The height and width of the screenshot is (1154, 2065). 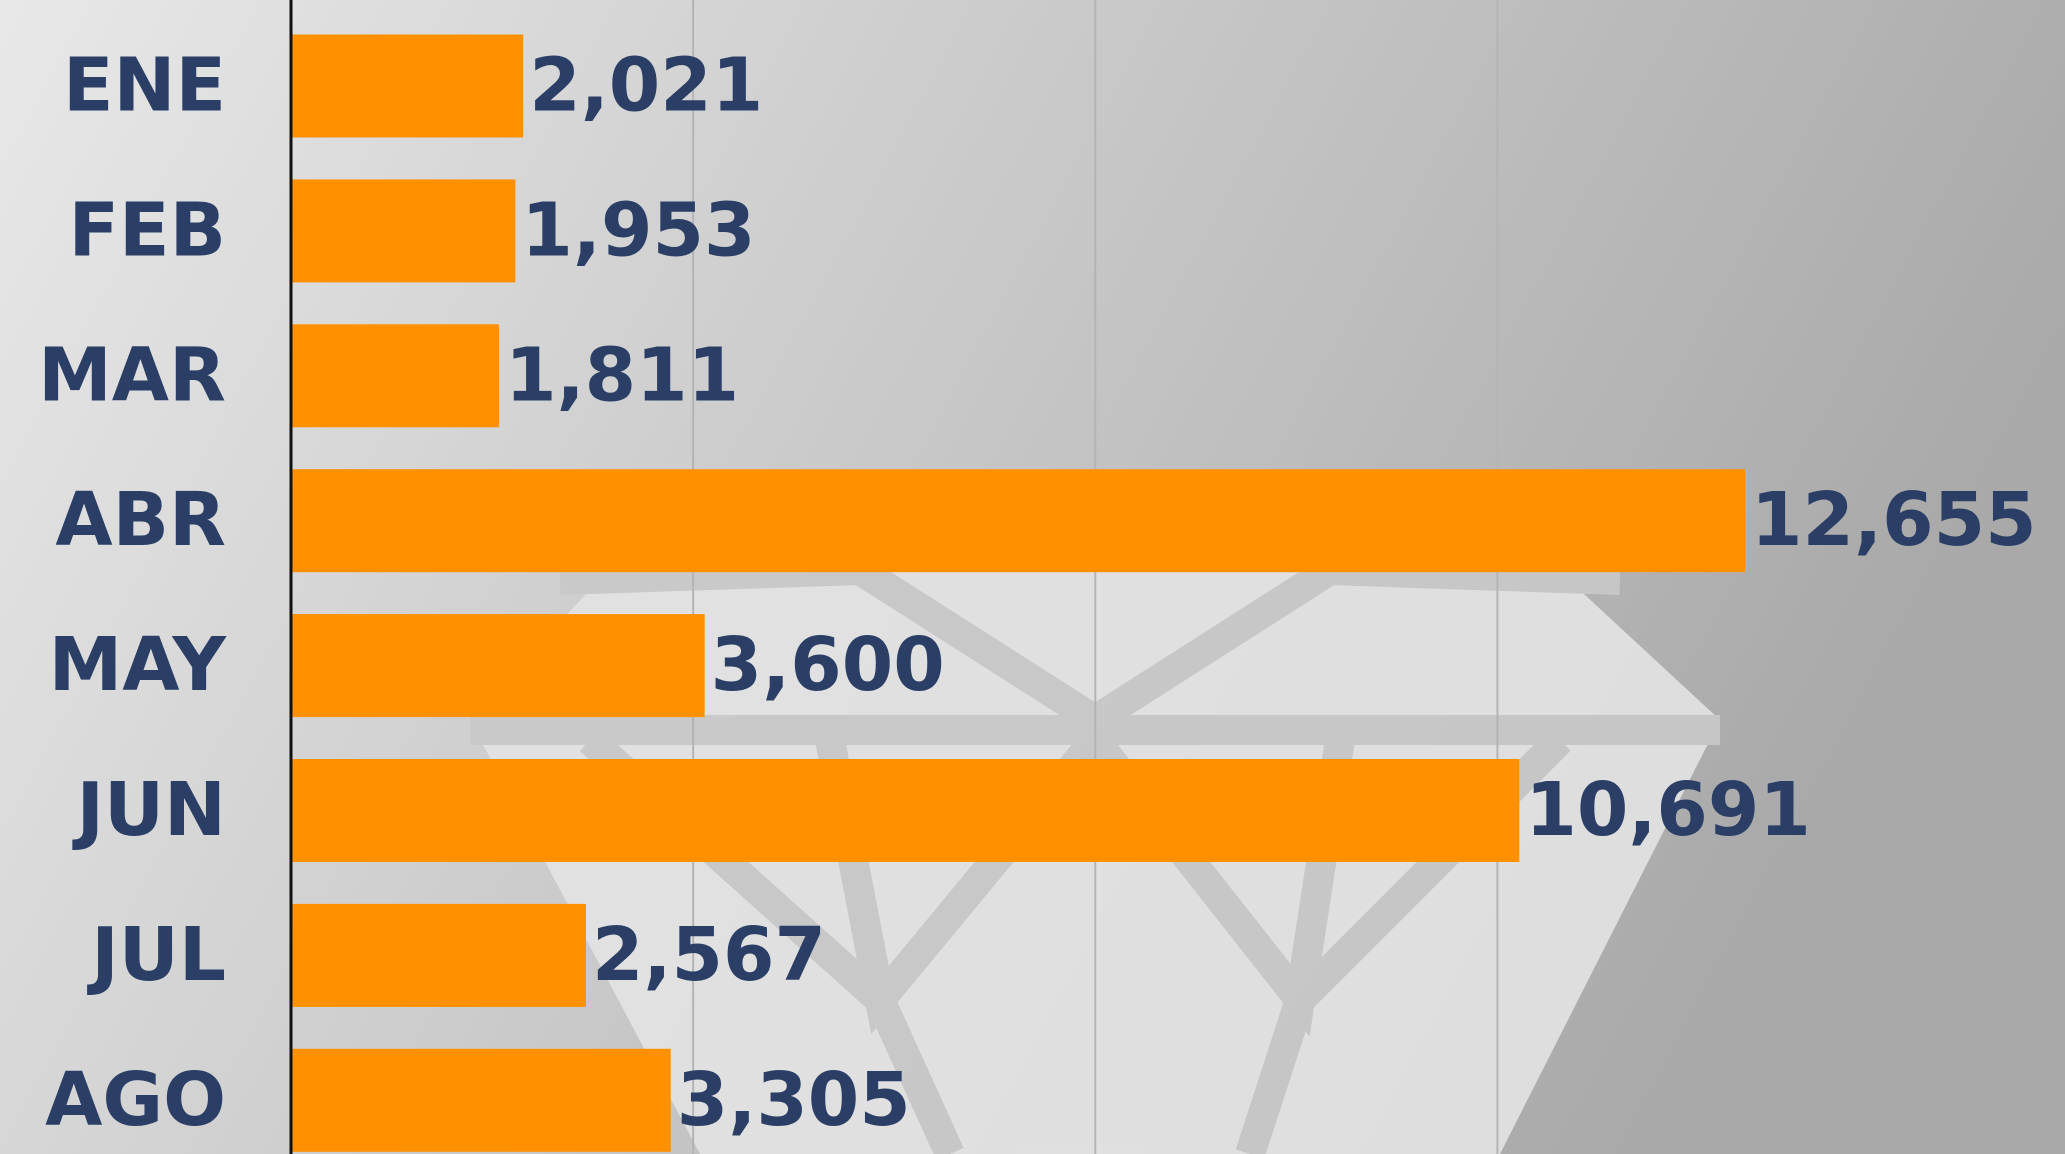 What do you see at coordinates (156, 955) in the screenshot?
I see `y-tick-label: JUL` at bounding box center [156, 955].